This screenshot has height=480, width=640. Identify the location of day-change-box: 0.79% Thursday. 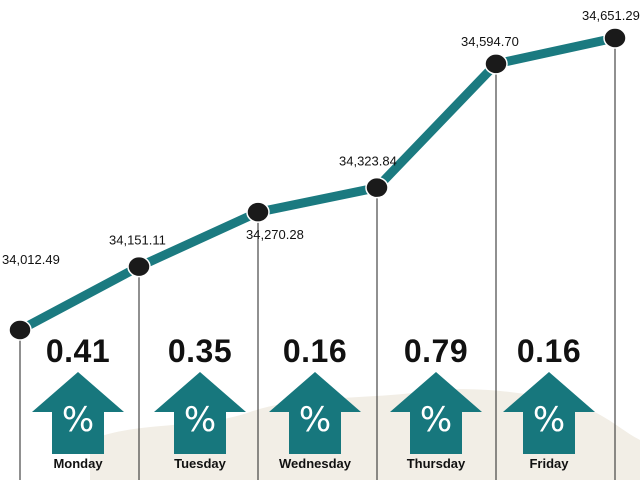
(436, 402).